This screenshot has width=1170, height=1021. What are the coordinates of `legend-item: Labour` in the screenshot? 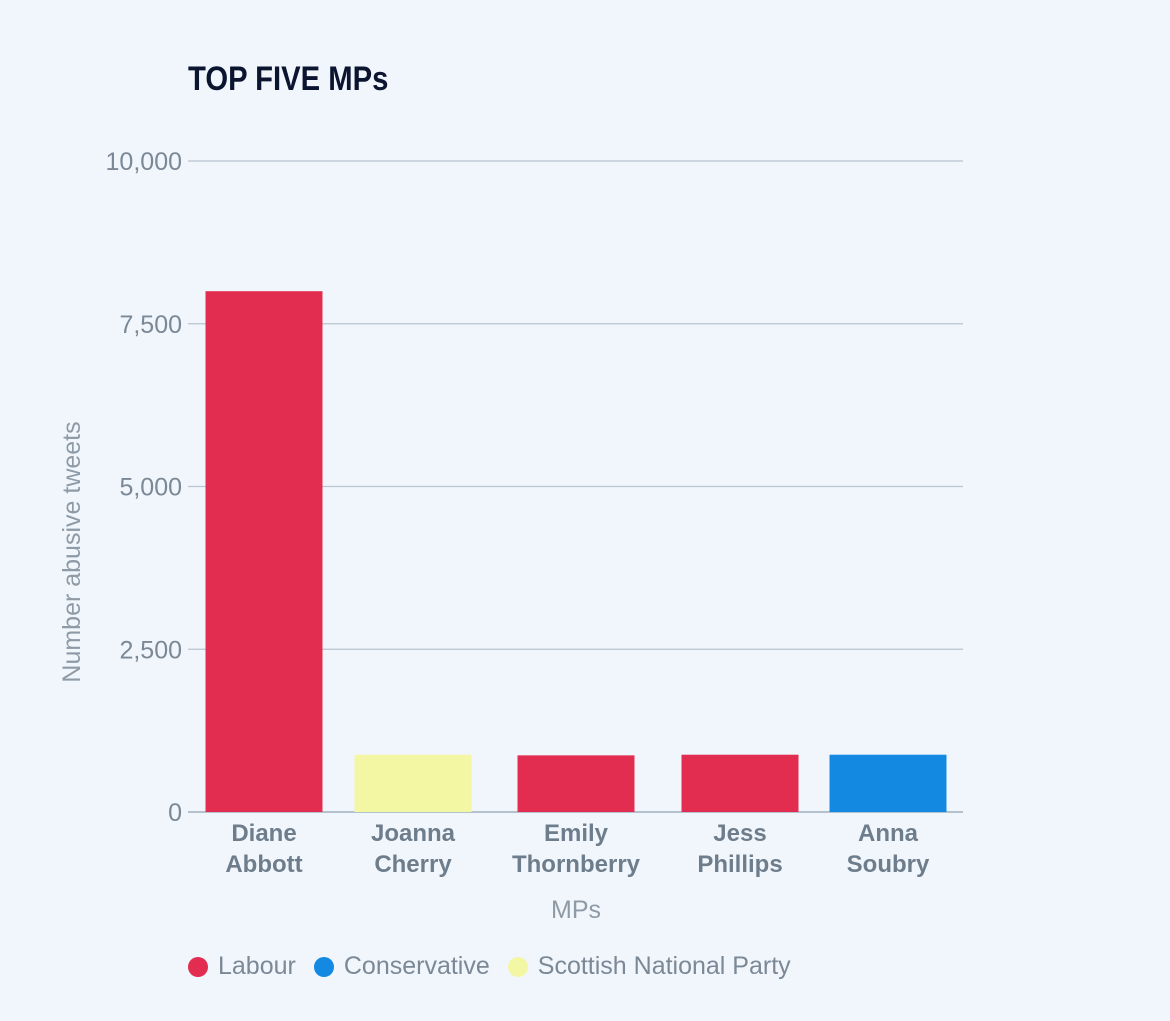 It's located at (242, 966).